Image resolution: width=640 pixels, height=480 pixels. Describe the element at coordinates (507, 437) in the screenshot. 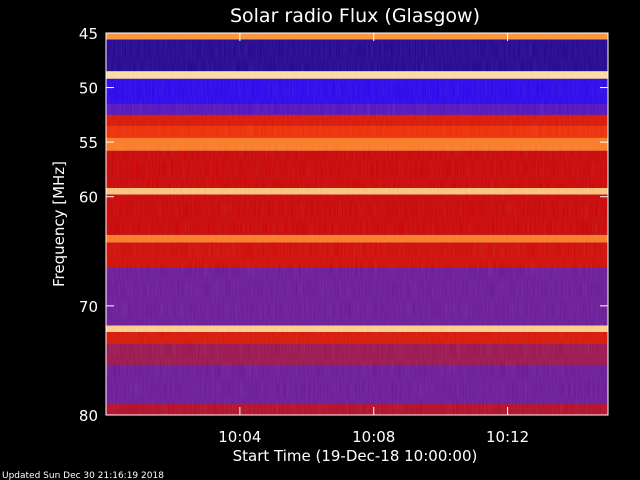

I see `x-tick-label: 10:12` at that location.